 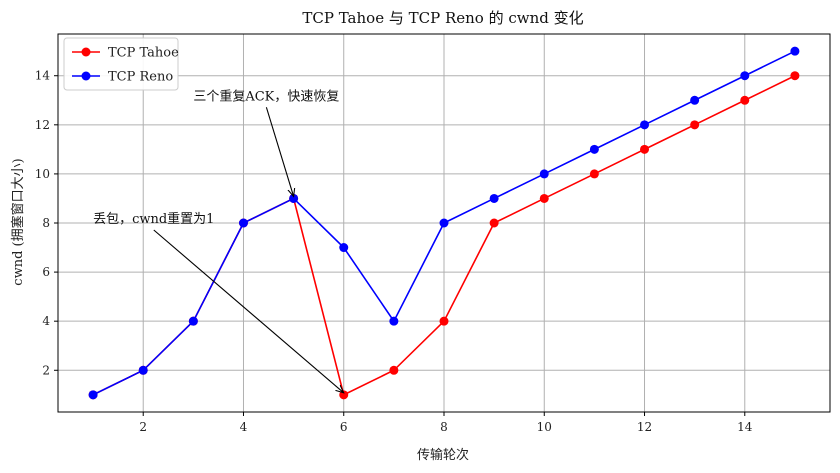 I want to click on x-tick-label: 8, so click(x=444, y=427).